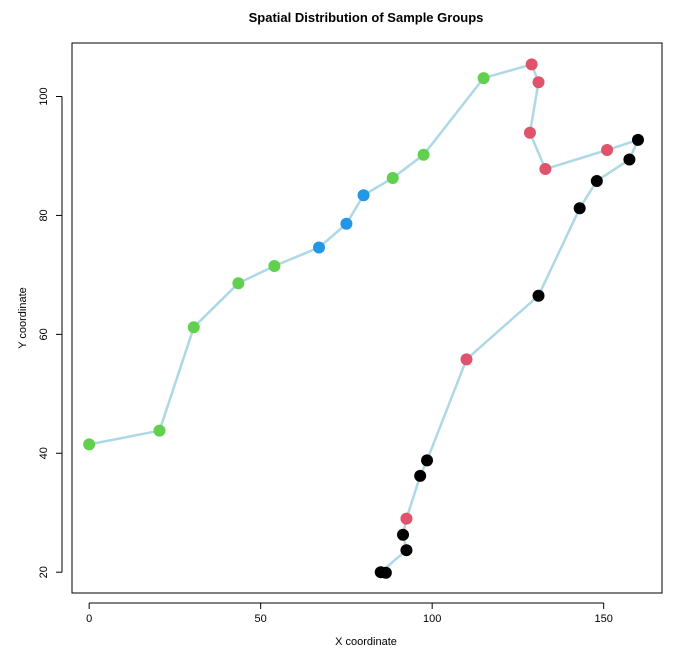 This screenshot has width=676, height=666. What do you see at coordinates (89, 619) in the screenshot?
I see `x-tick-label: 0` at bounding box center [89, 619].